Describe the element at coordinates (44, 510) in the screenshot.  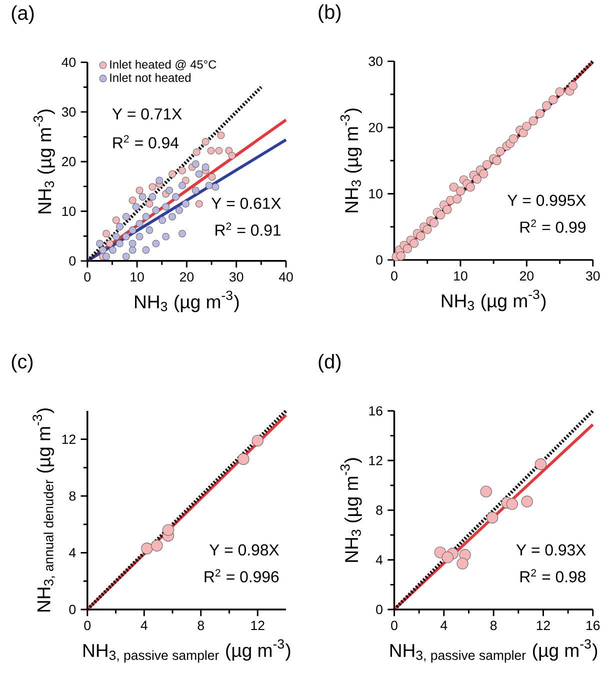
I see `y-axis-title: $\mbox{NH}_{\mbox{\fontsize{10}{12}\selectfont 3, annual denuder}}\mbox{ (µg m}^{\mbox{\fontsize{10}{12}\selectfont -3}}\mbox{)}$` at that location.